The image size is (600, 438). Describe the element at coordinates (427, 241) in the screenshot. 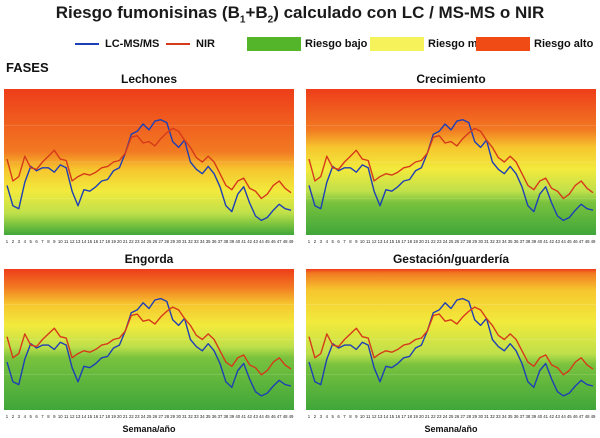

I see `x-tick-label: 21` at that location.